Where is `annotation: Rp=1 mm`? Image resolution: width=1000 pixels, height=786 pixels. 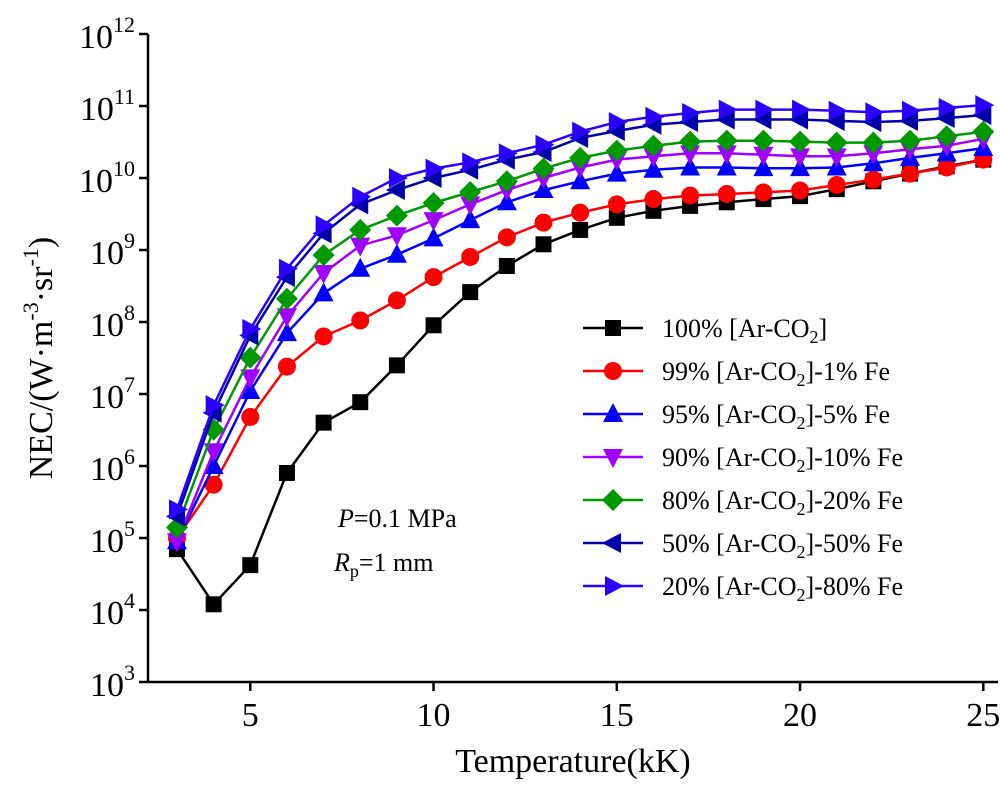 annotation: Rp=1 mm is located at coordinates (383, 564).